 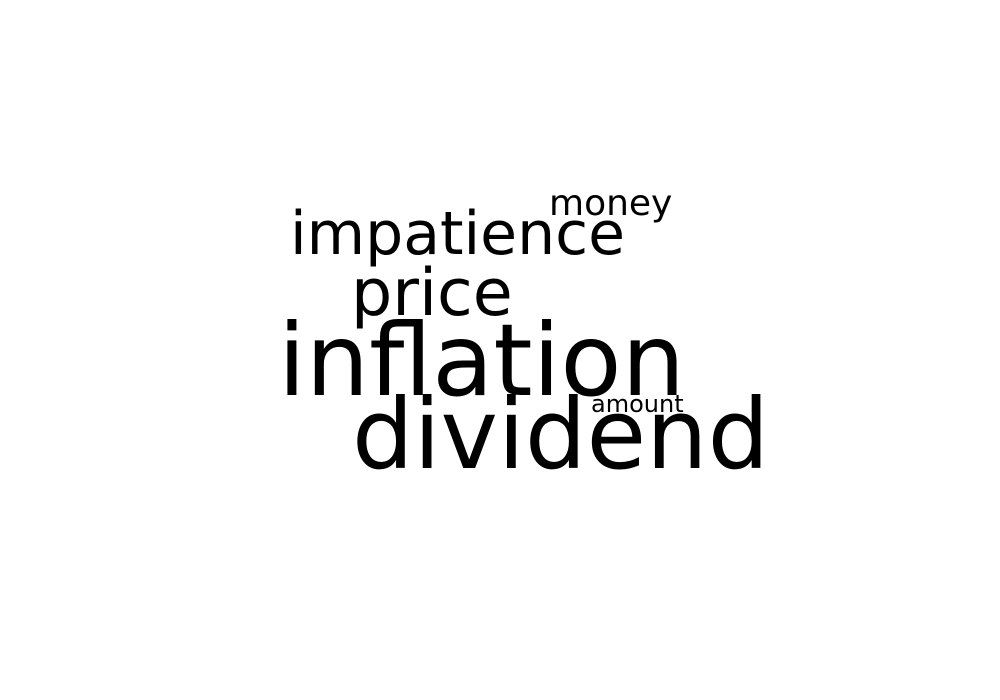 What do you see at coordinates (458, 234) in the screenshot?
I see `word-impatience: impatience` at bounding box center [458, 234].